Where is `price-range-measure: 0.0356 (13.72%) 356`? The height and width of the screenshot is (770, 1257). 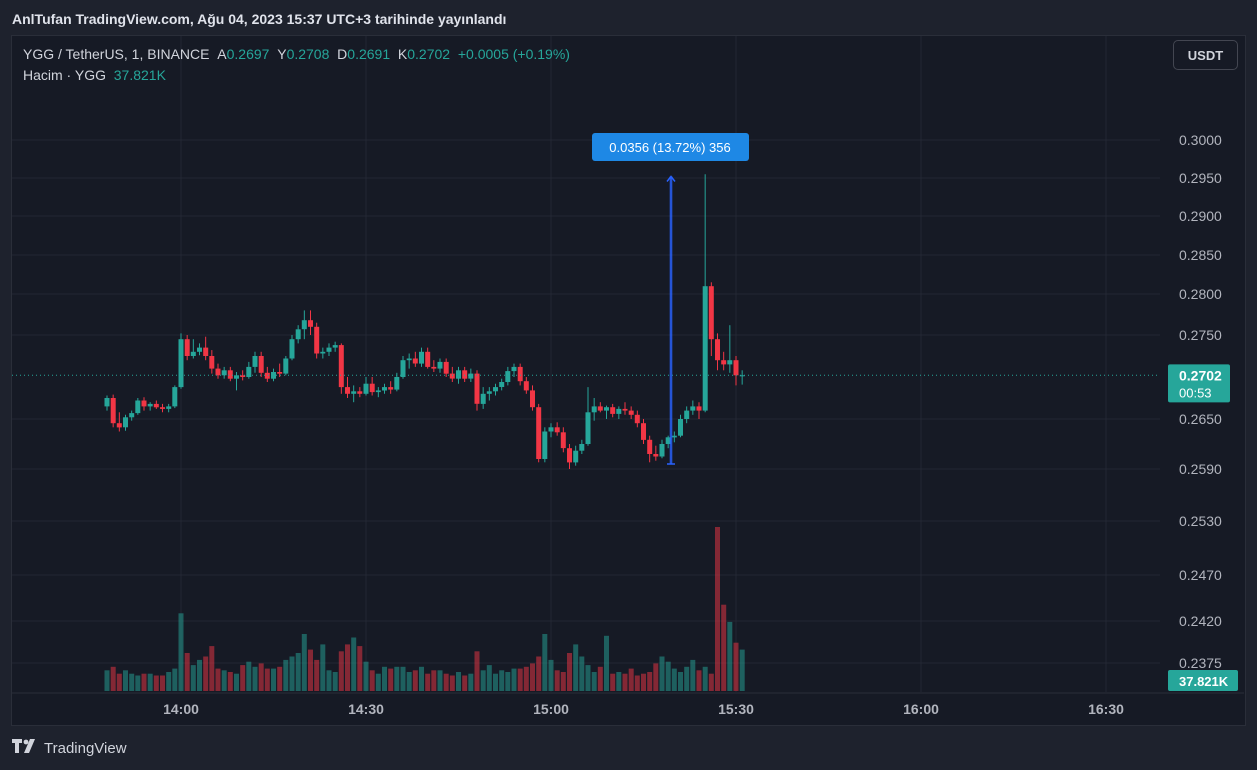 price-range-measure: 0.0356 (13.72%) 356 is located at coordinates (670, 299).